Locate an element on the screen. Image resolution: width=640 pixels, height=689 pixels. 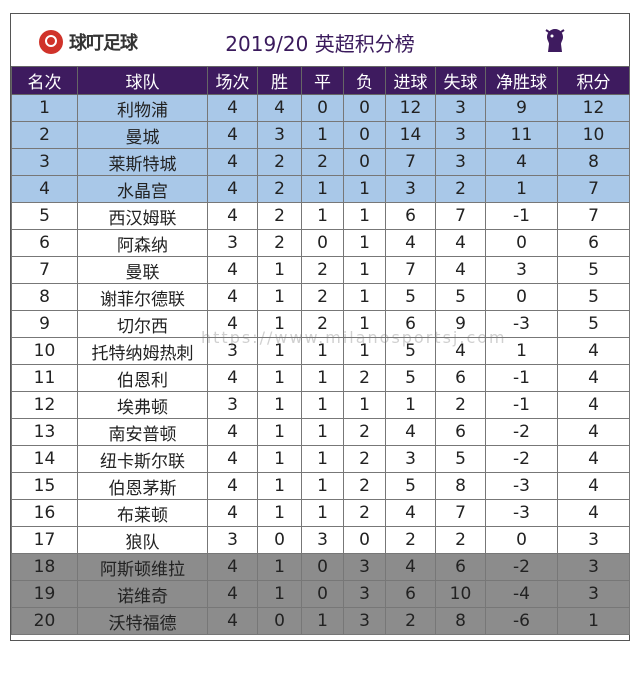
page-title: 2019/20 英超积分榜 is located at coordinates (320, 44).